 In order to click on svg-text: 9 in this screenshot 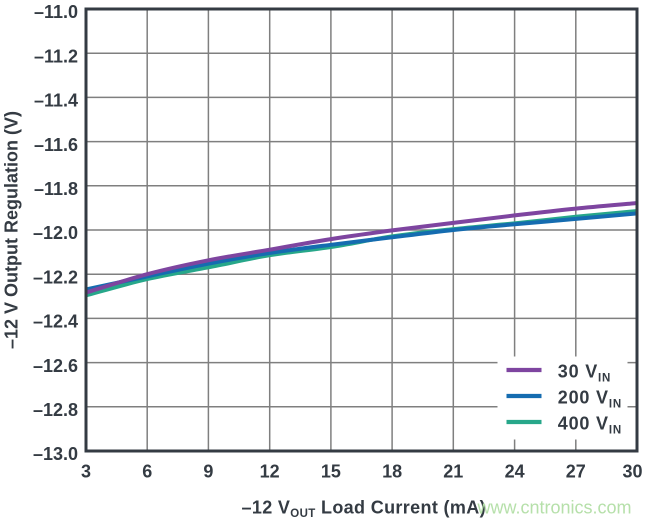, I will do `click(208, 472)`.